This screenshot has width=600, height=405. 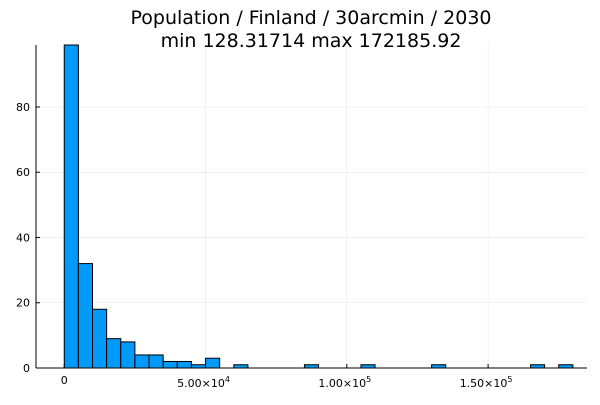 I want to click on x-tick-label: 1.50×10⁵, so click(x=486, y=382).